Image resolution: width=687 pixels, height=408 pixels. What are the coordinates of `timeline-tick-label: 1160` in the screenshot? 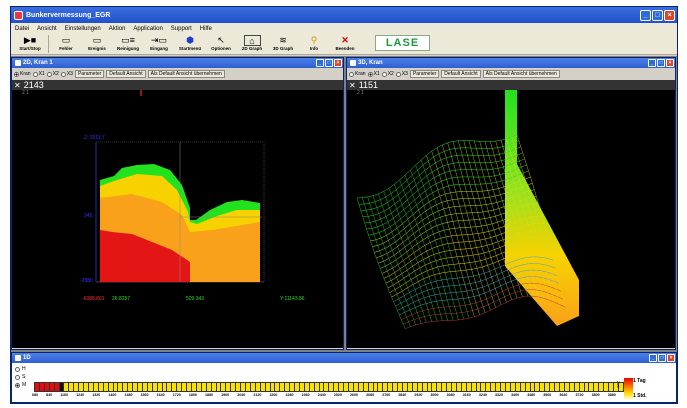 It's located at (64, 395).